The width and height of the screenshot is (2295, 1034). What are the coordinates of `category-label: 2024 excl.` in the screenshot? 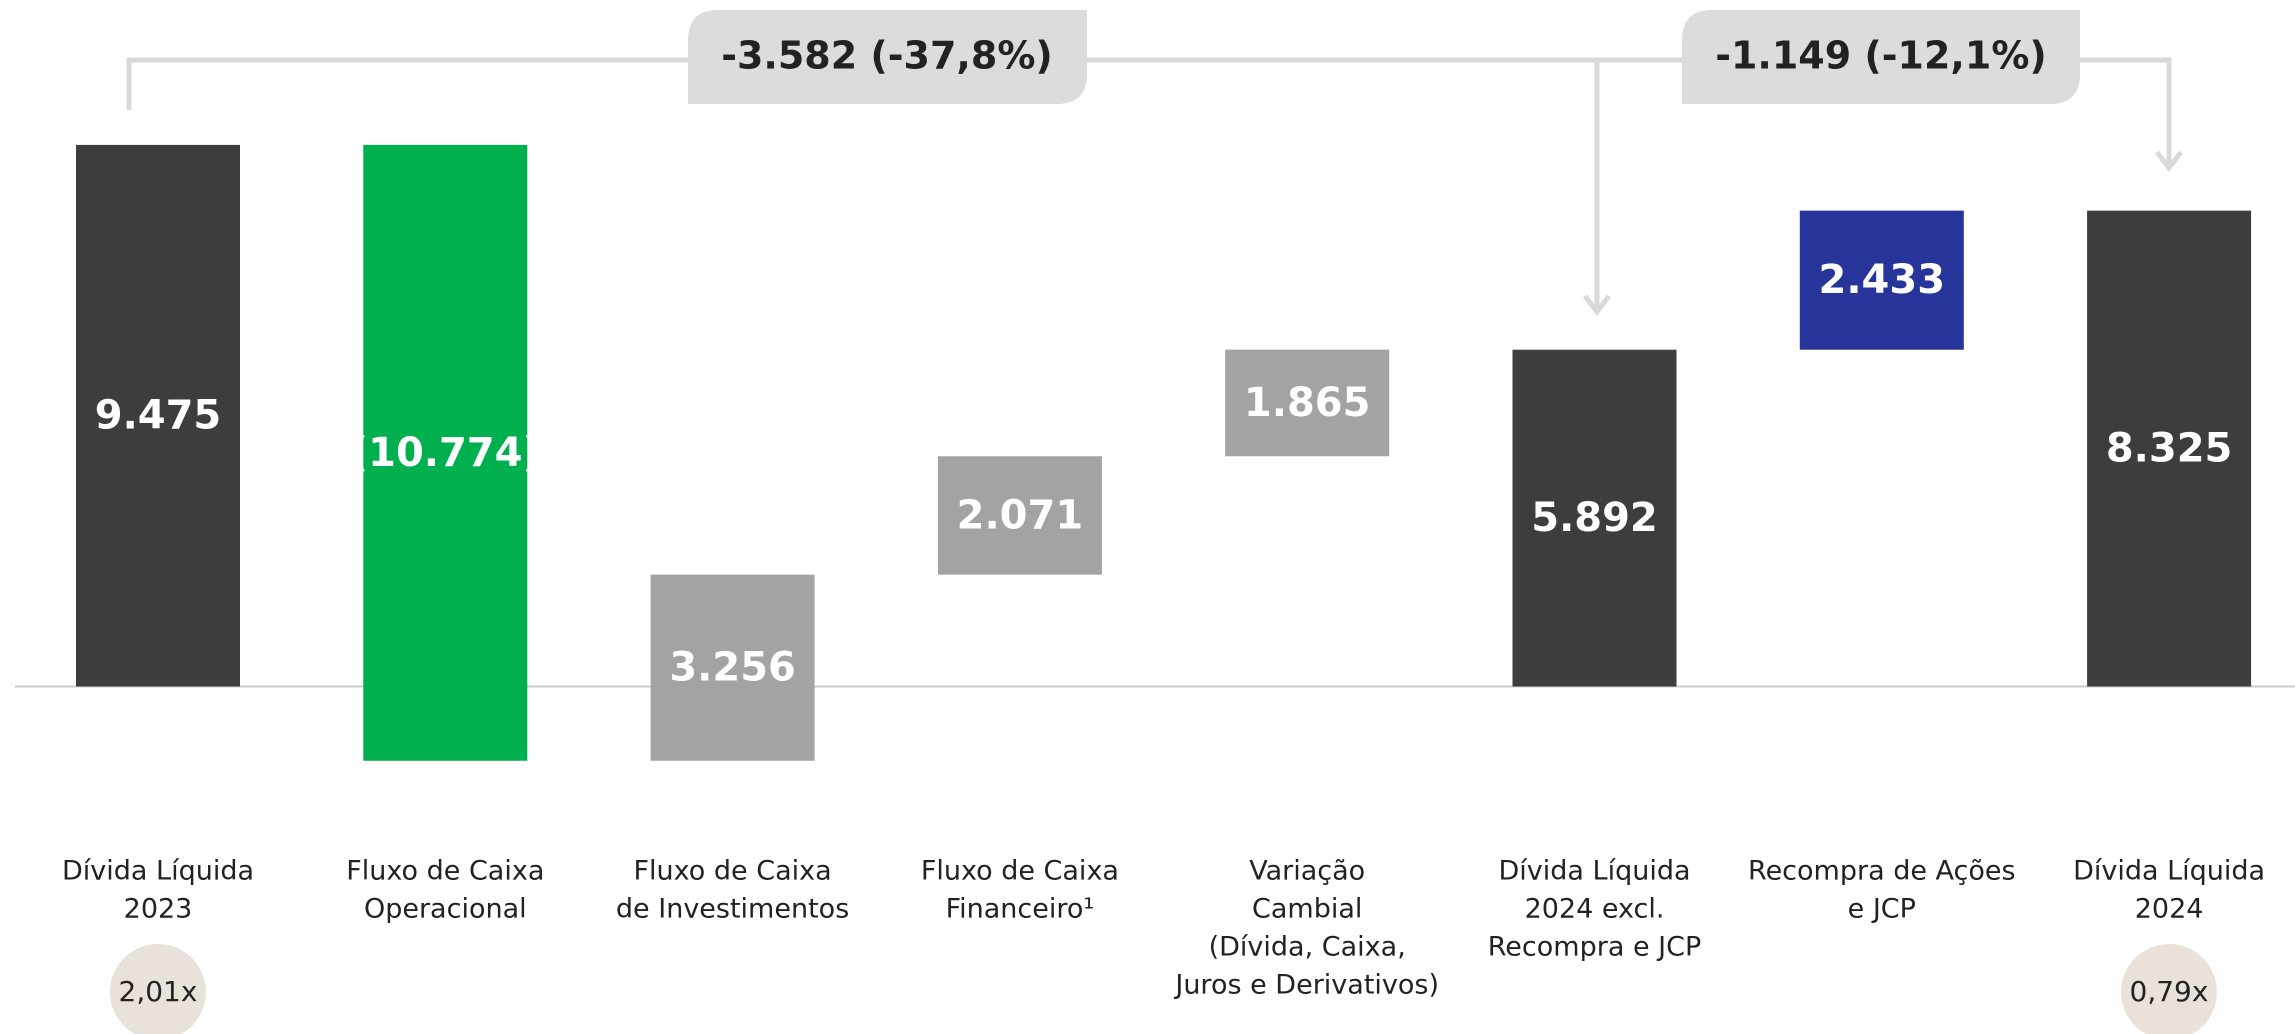 It's located at (1595, 909).